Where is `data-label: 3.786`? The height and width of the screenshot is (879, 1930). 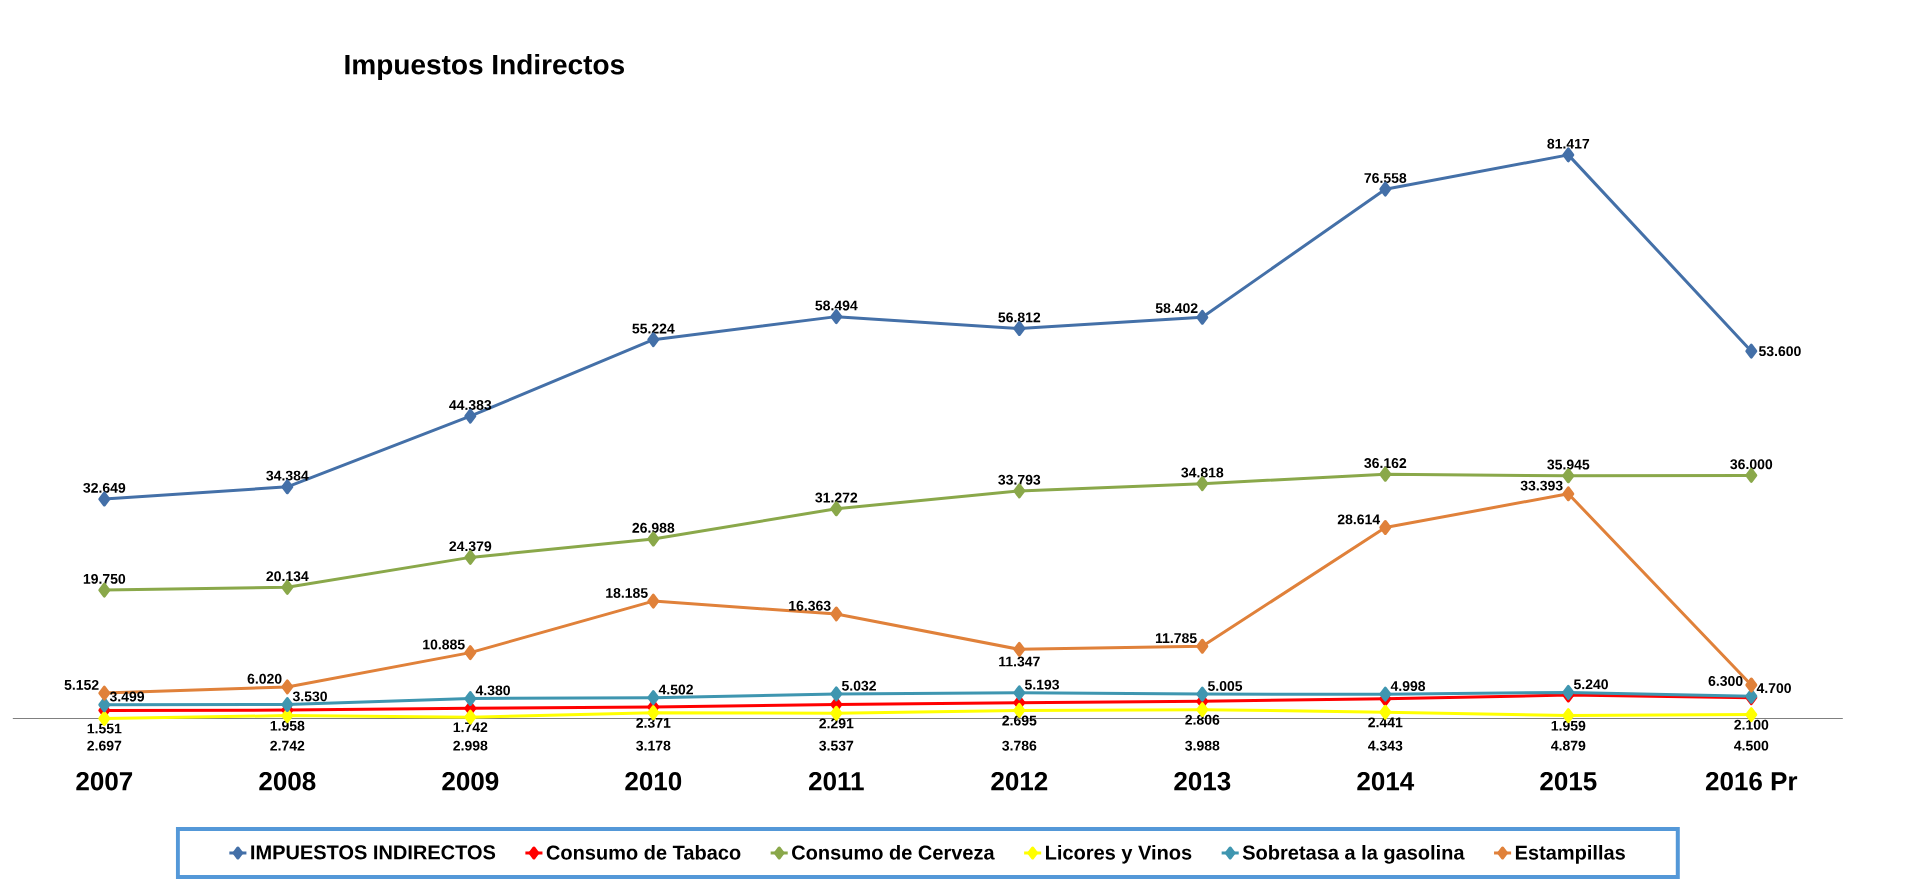
data-label: 3.786 is located at coordinates (1019, 745).